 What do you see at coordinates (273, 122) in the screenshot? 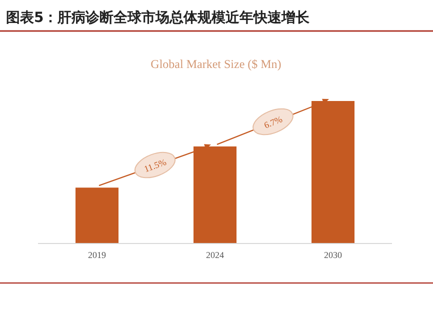
I see `annotation: 6.7%` at bounding box center [273, 122].